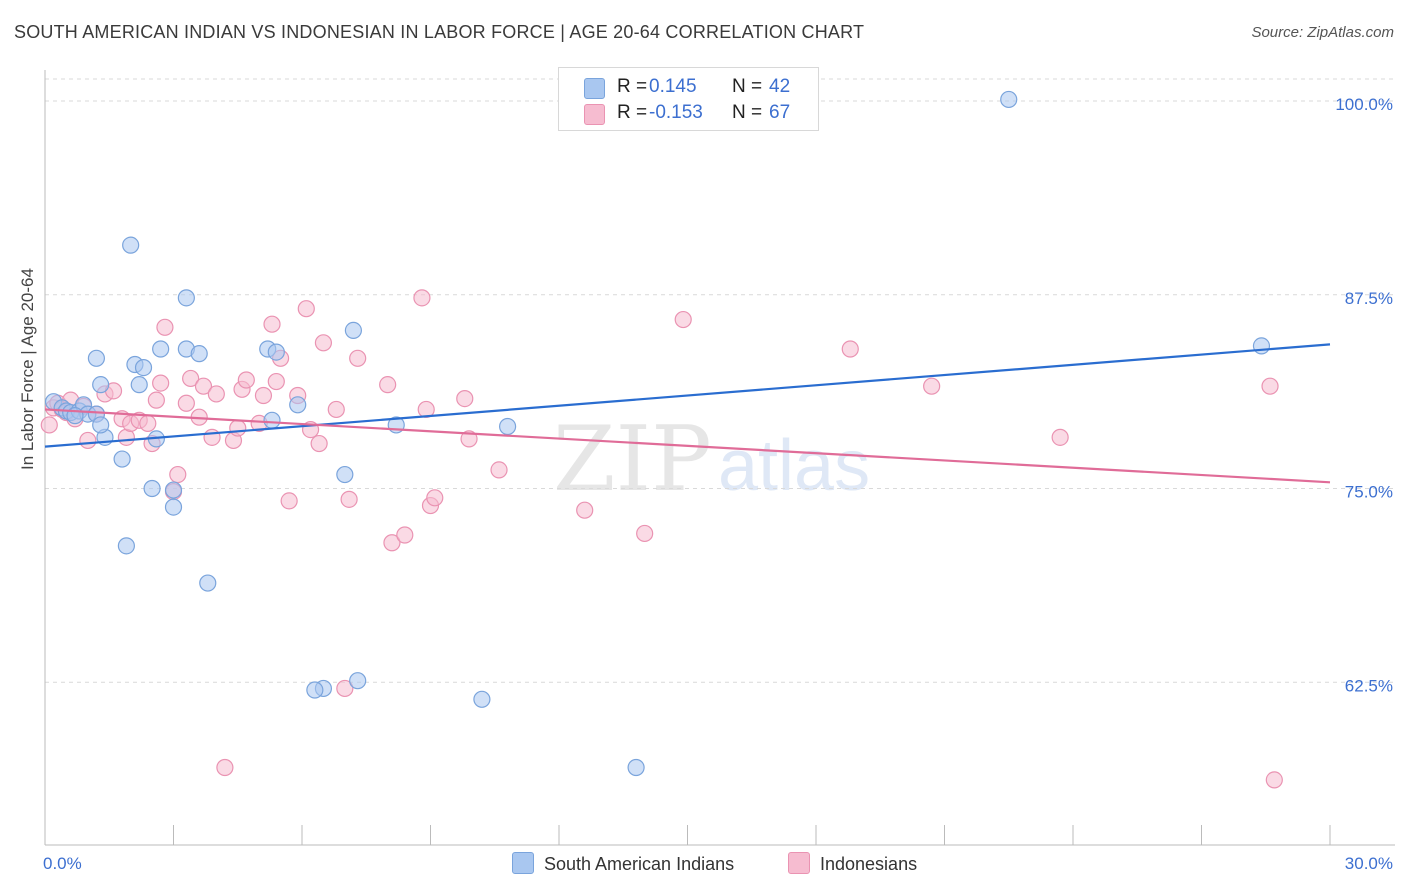  I want to click on blue-swatch, so click(594, 88).